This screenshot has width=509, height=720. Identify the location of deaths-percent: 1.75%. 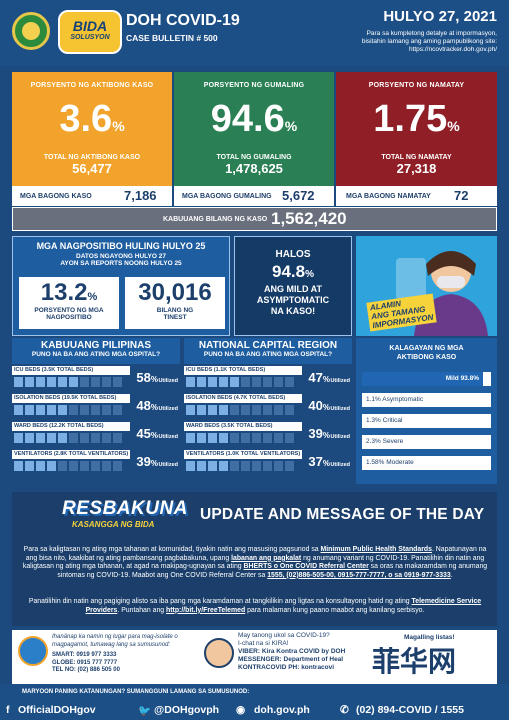
(416, 119).